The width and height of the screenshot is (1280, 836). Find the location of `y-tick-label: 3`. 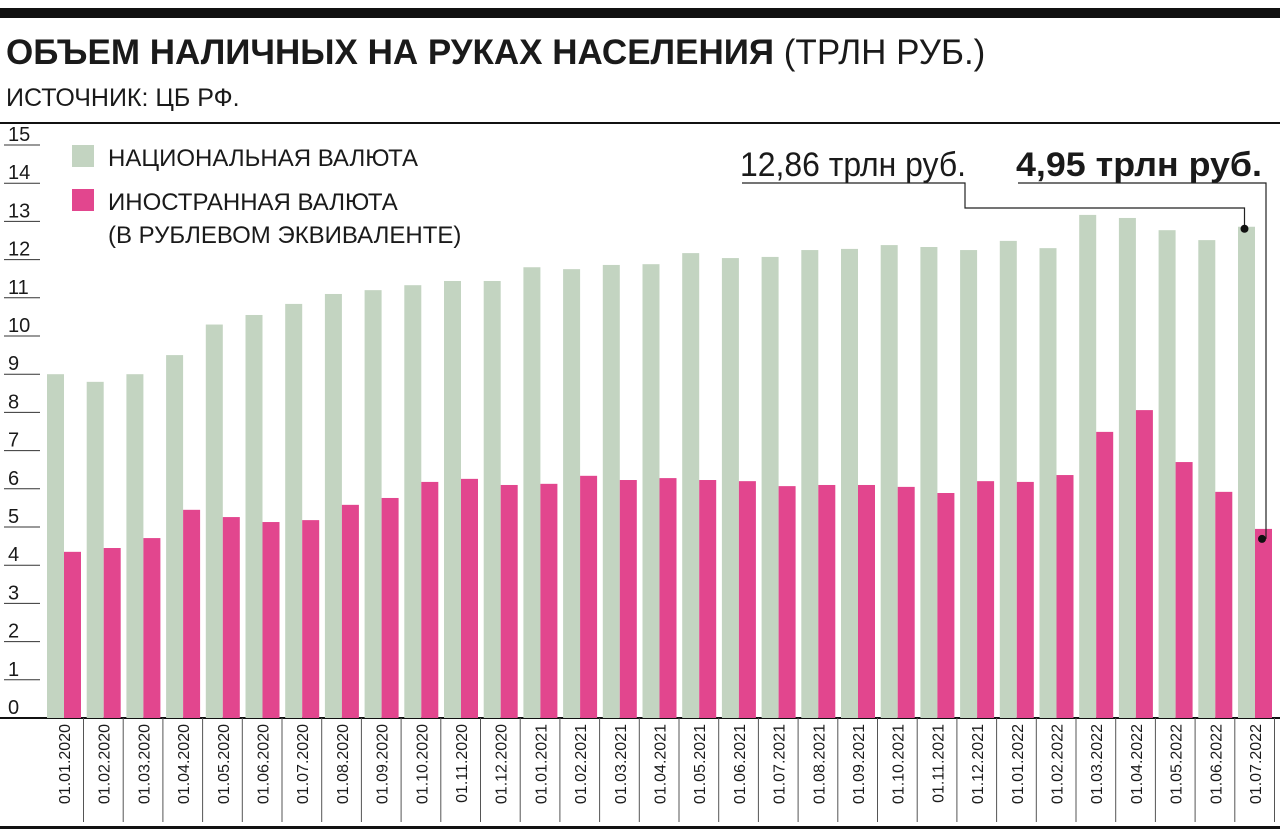

y-tick-label: 3 is located at coordinates (13, 593).